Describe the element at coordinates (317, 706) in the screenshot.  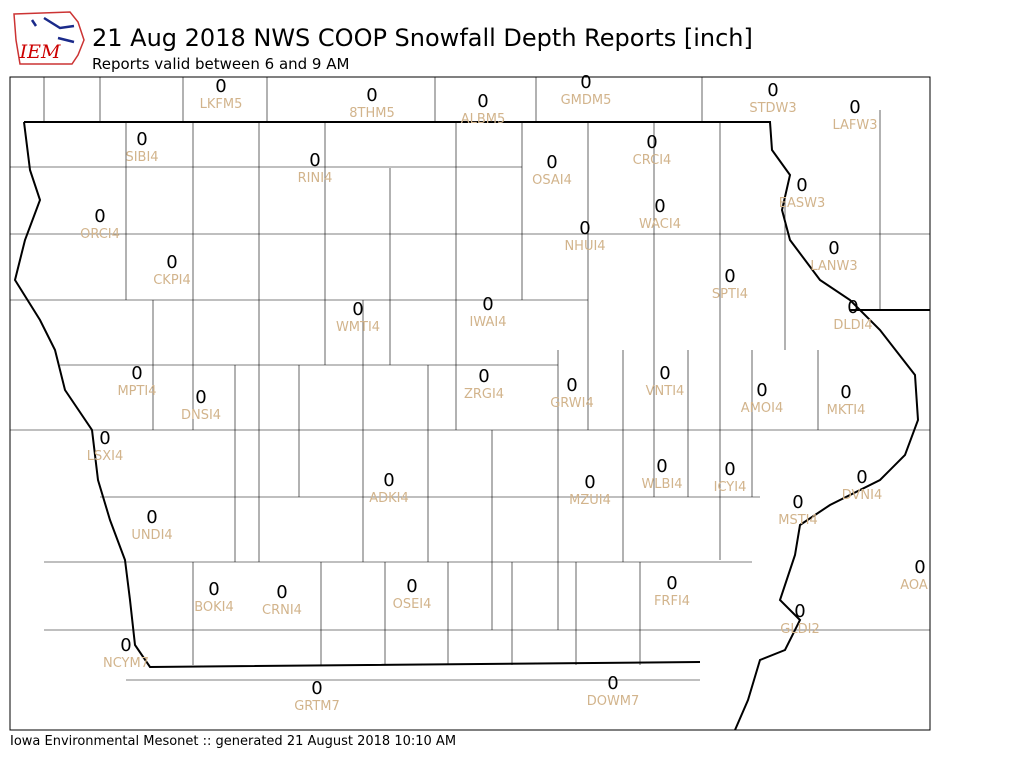
I see `station-label: GRTM7` at that location.